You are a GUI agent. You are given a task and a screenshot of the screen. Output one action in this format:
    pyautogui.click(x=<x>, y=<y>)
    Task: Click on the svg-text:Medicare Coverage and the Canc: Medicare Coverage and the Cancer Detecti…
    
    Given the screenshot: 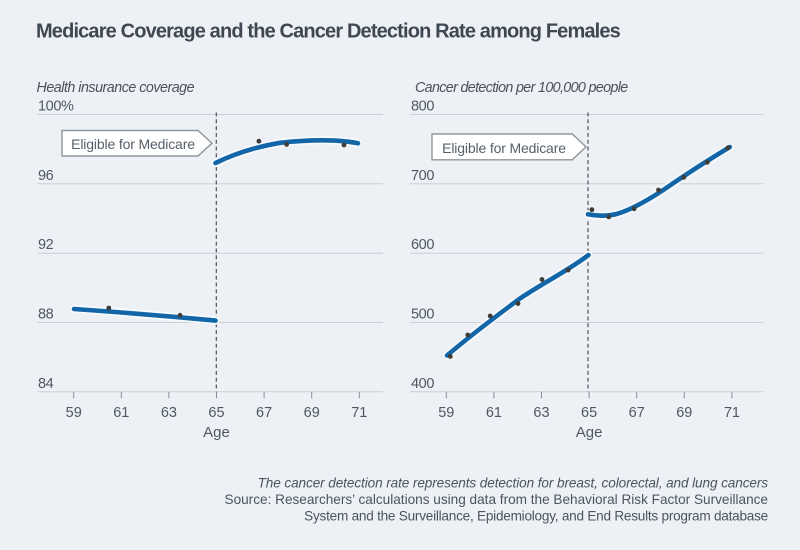 What is the action you would take?
    pyautogui.click(x=328, y=32)
    